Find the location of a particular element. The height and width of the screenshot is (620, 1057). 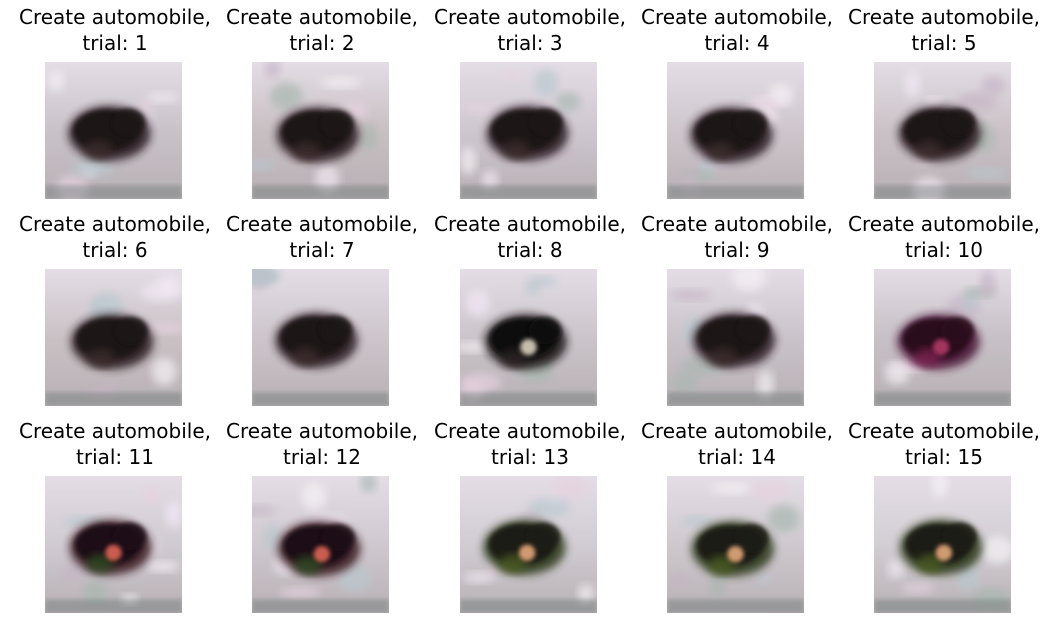

panel-title: Create automobile, trial: 2 is located at coordinates (322, 30).